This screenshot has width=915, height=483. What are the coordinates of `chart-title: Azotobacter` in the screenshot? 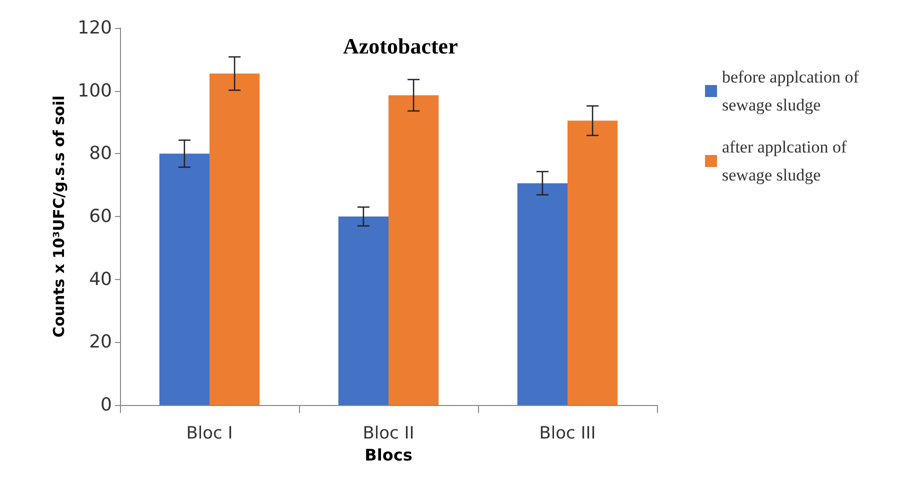 It's located at (400, 46).